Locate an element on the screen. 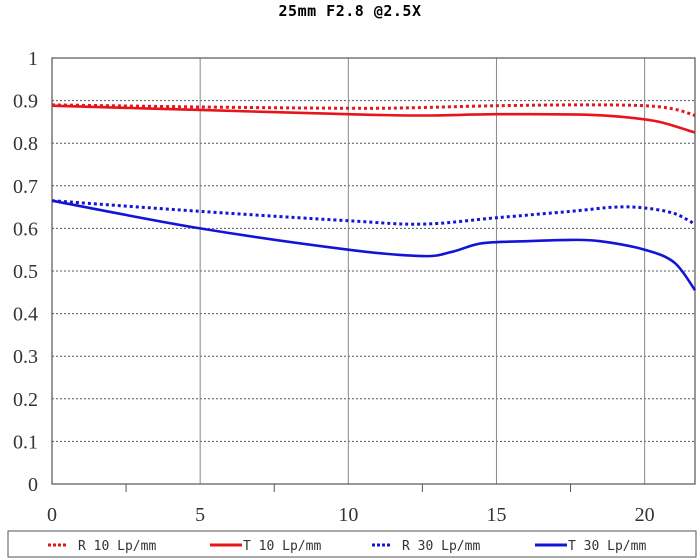  y-tick-label: 0 is located at coordinates (33, 485).